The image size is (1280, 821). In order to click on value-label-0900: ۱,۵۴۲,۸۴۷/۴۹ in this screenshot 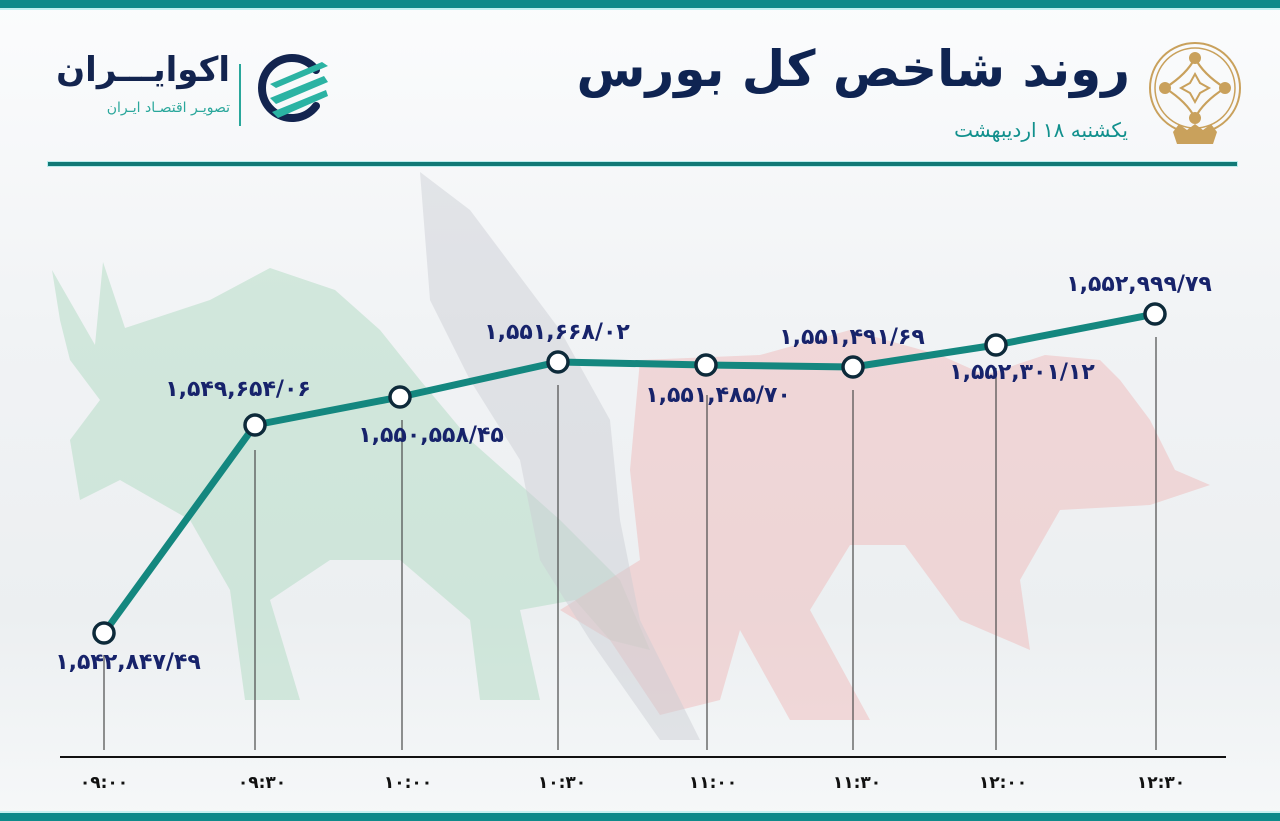, I will do `click(128, 662)`.